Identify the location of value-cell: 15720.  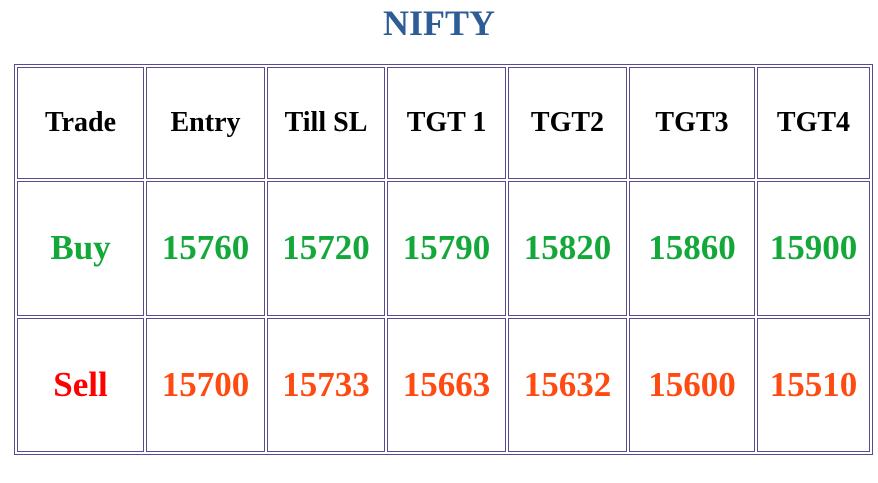
(326, 248).